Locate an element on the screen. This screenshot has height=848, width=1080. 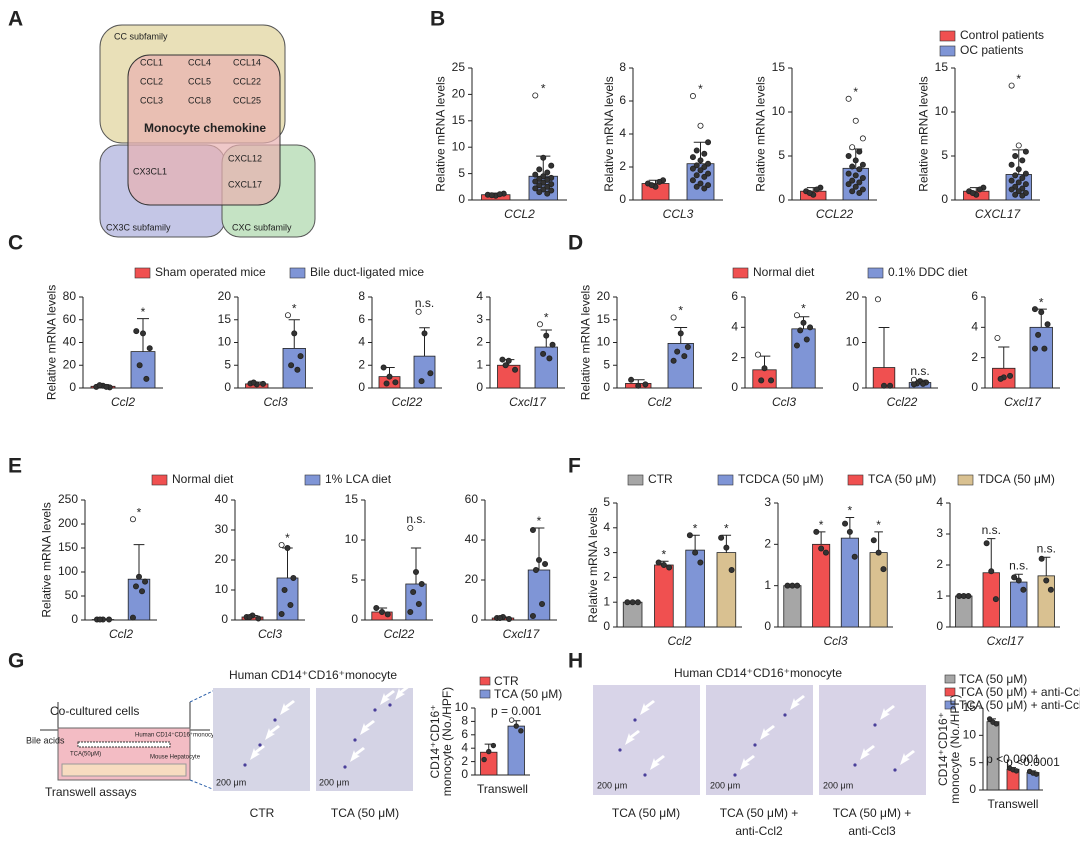
annotation: n.s. is located at coordinates (919, 371).